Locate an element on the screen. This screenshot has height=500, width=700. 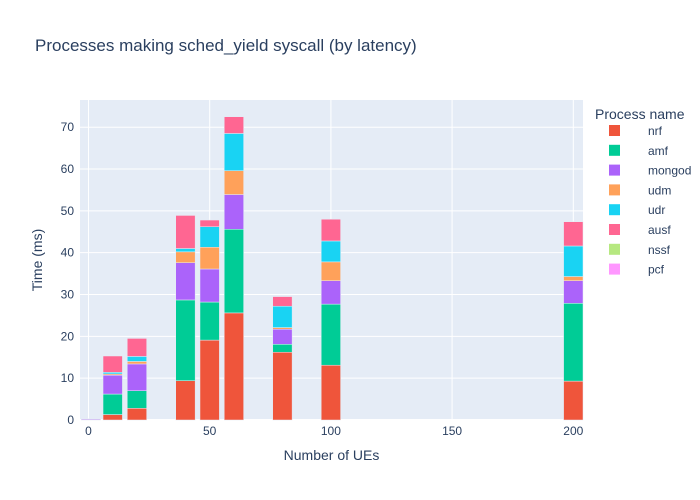
y-tick-label: 50 is located at coordinates (68, 211).